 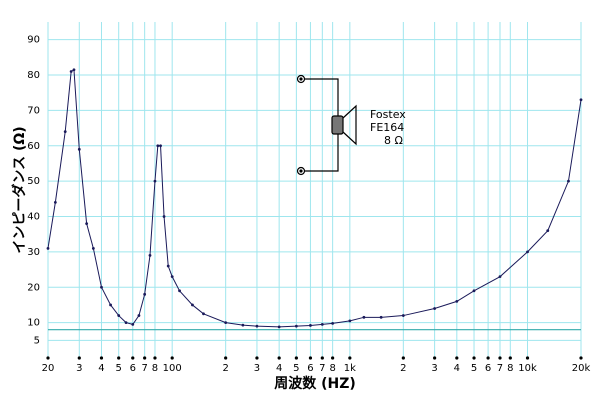 What do you see at coordinates (349, 125) in the screenshot?
I see `speaker-cone` at bounding box center [349, 125].